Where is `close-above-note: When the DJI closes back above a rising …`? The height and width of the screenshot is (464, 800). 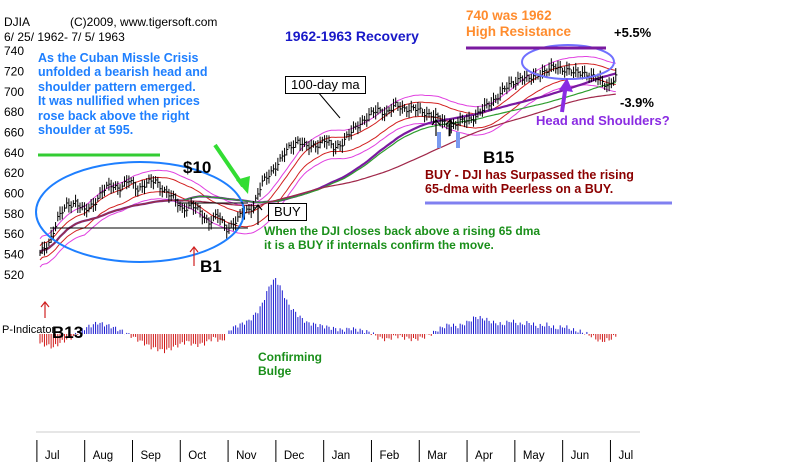 close-above-note: When the DJI closes back above a rising … is located at coordinates (402, 238).